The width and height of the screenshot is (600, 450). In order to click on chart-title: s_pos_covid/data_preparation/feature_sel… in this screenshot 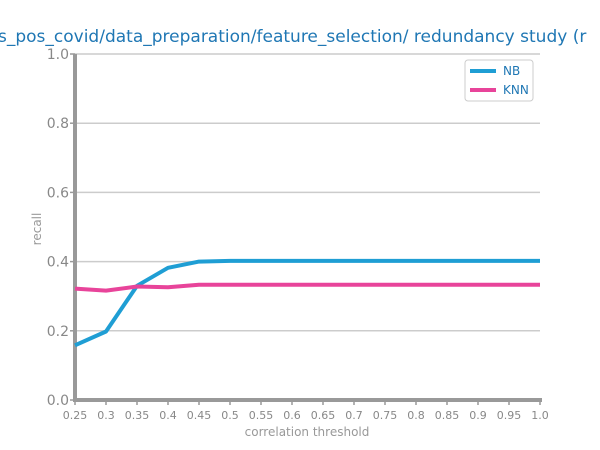, I will do `click(293, 37)`.